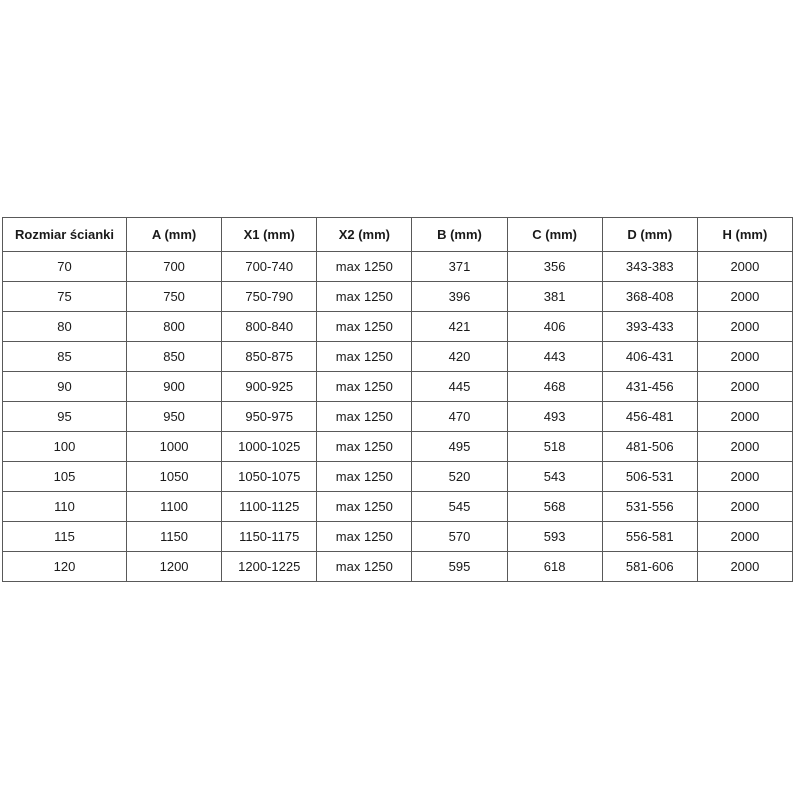 The width and height of the screenshot is (800, 800). I want to click on table-cell: 105, so click(64, 476).